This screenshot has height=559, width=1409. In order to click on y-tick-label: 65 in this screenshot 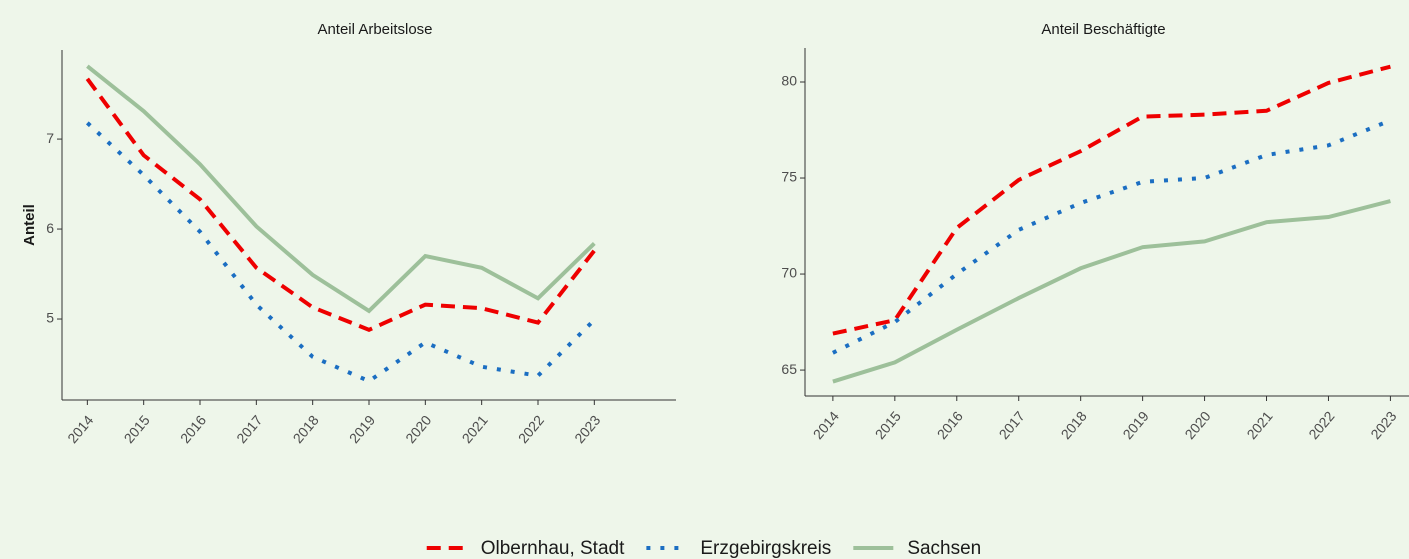, I will do `click(789, 369)`.